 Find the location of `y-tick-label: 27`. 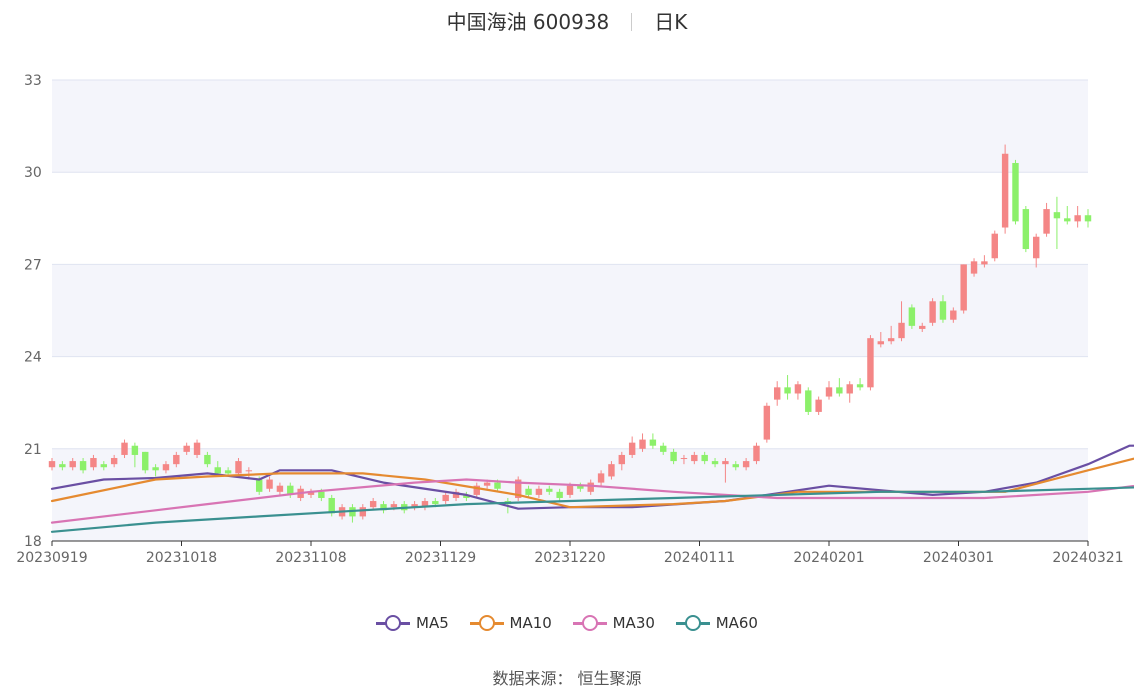

y-tick-label: 27 is located at coordinates (33, 265).